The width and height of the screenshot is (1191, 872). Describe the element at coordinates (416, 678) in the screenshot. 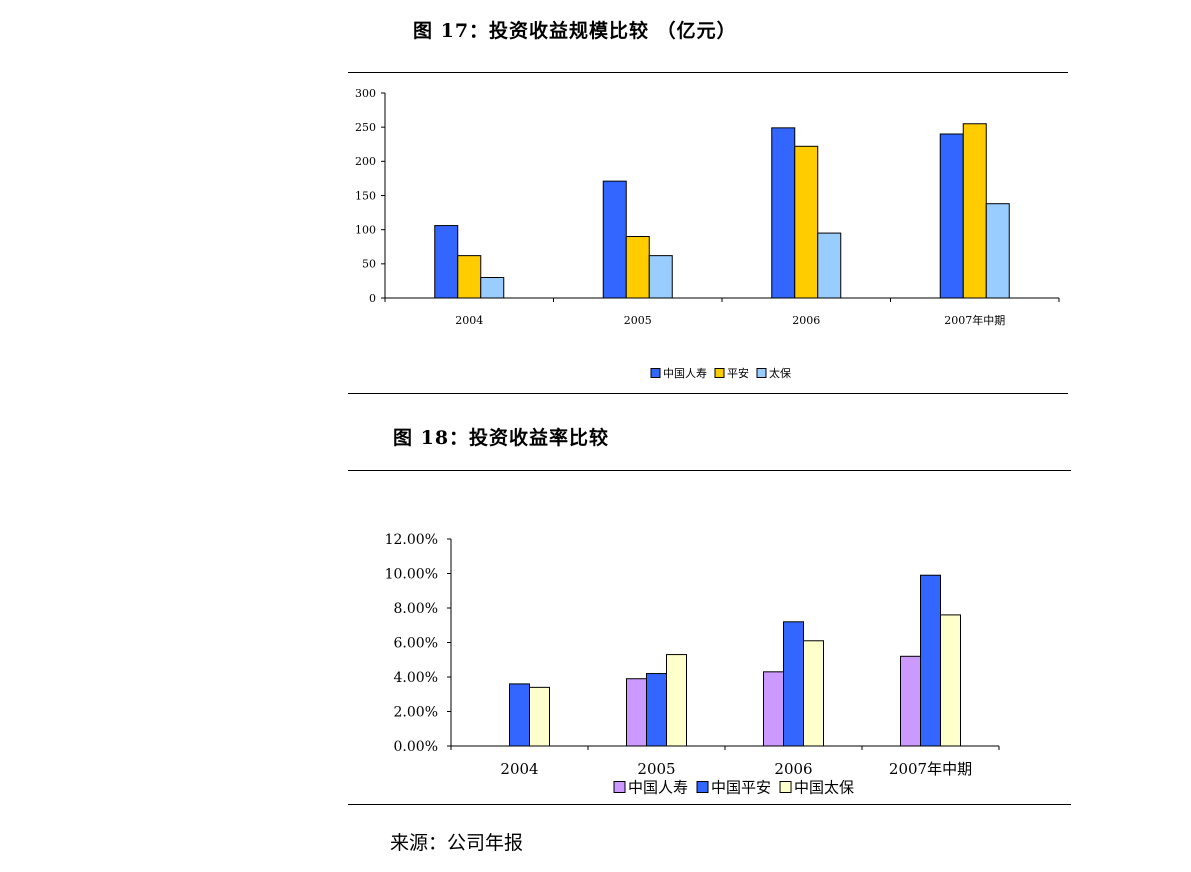

I see `y-tick-label: 4.00%` at that location.